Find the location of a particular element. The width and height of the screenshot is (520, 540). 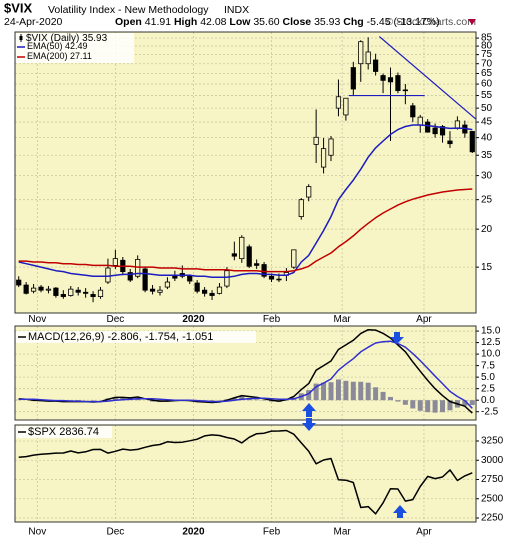

y-tick-label: 25 is located at coordinates (487, 199).